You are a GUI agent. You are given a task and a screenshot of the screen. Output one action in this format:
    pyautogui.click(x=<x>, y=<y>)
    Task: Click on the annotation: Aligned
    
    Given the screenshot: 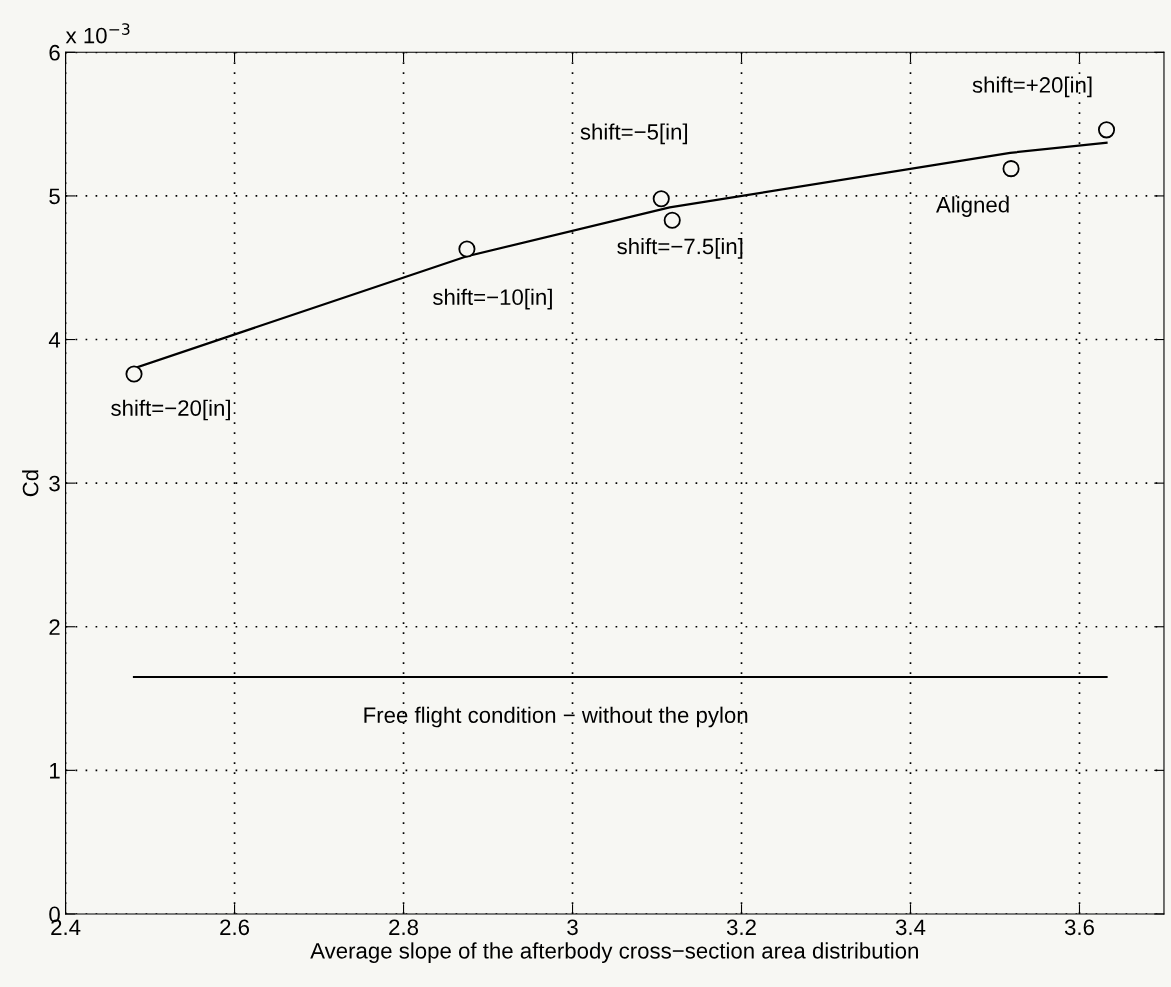 What is the action you would take?
    pyautogui.click(x=972, y=206)
    